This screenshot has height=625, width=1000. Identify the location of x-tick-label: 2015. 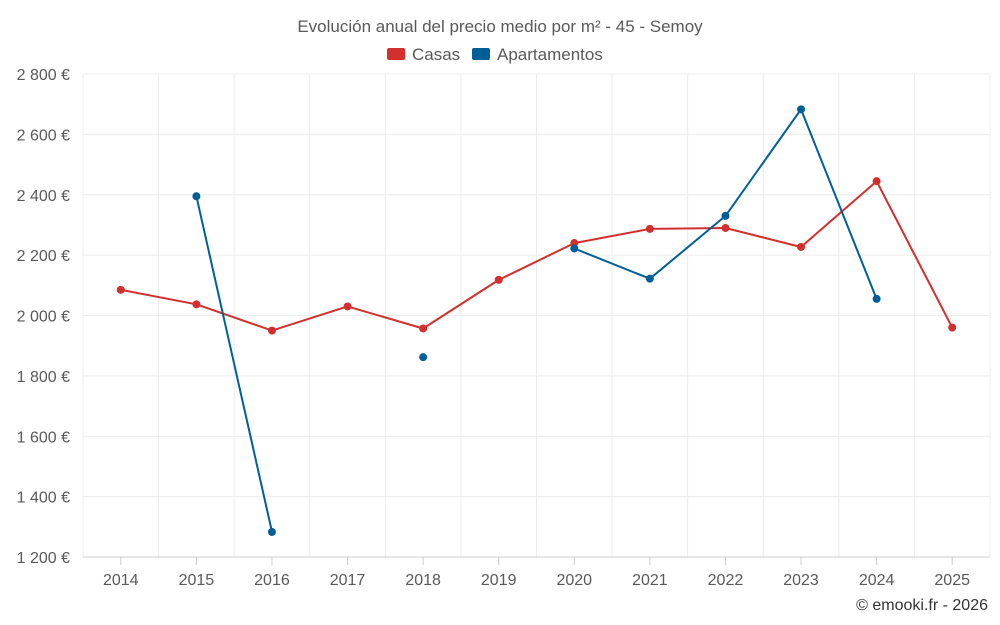
(197, 580).